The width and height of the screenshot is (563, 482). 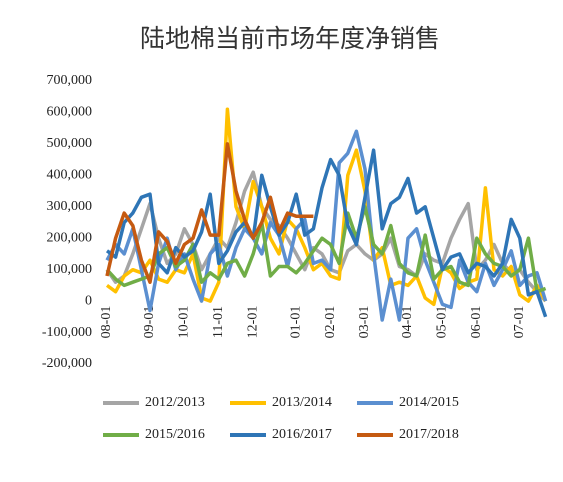 I want to click on legend-label: 2016/2017, so click(x=302, y=434).